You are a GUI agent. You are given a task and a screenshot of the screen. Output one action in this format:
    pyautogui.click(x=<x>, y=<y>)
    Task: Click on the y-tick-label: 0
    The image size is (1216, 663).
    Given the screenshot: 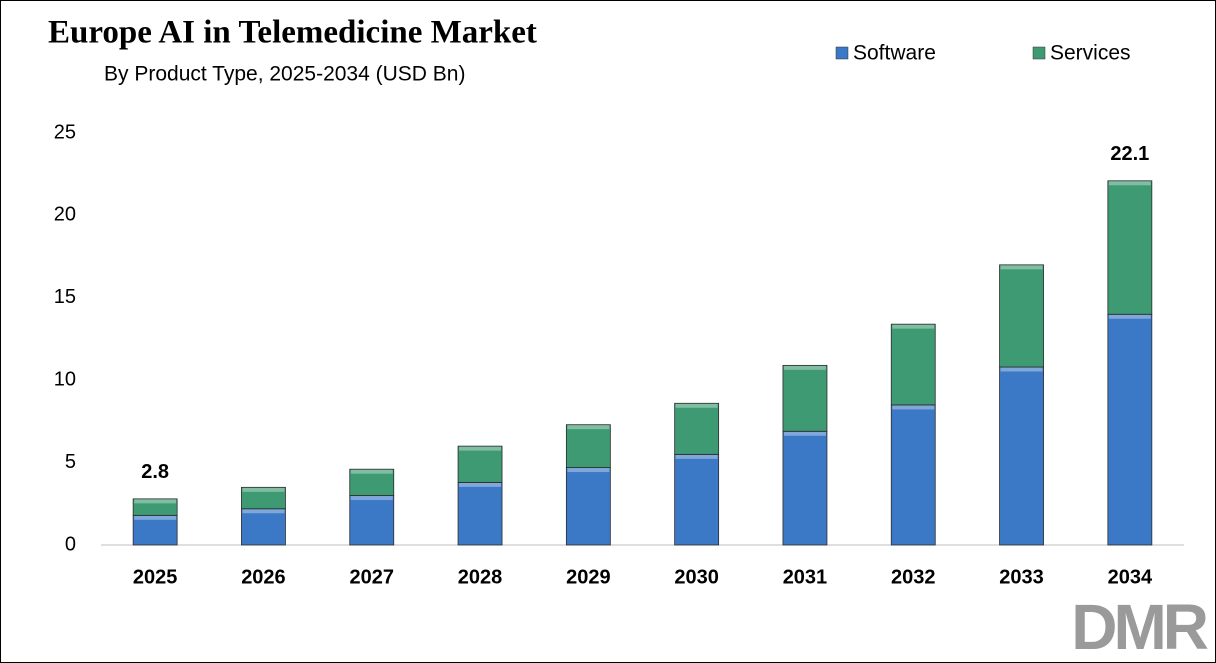 What is the action you would take?
    pyautogui.click(x=70, y=544)
    